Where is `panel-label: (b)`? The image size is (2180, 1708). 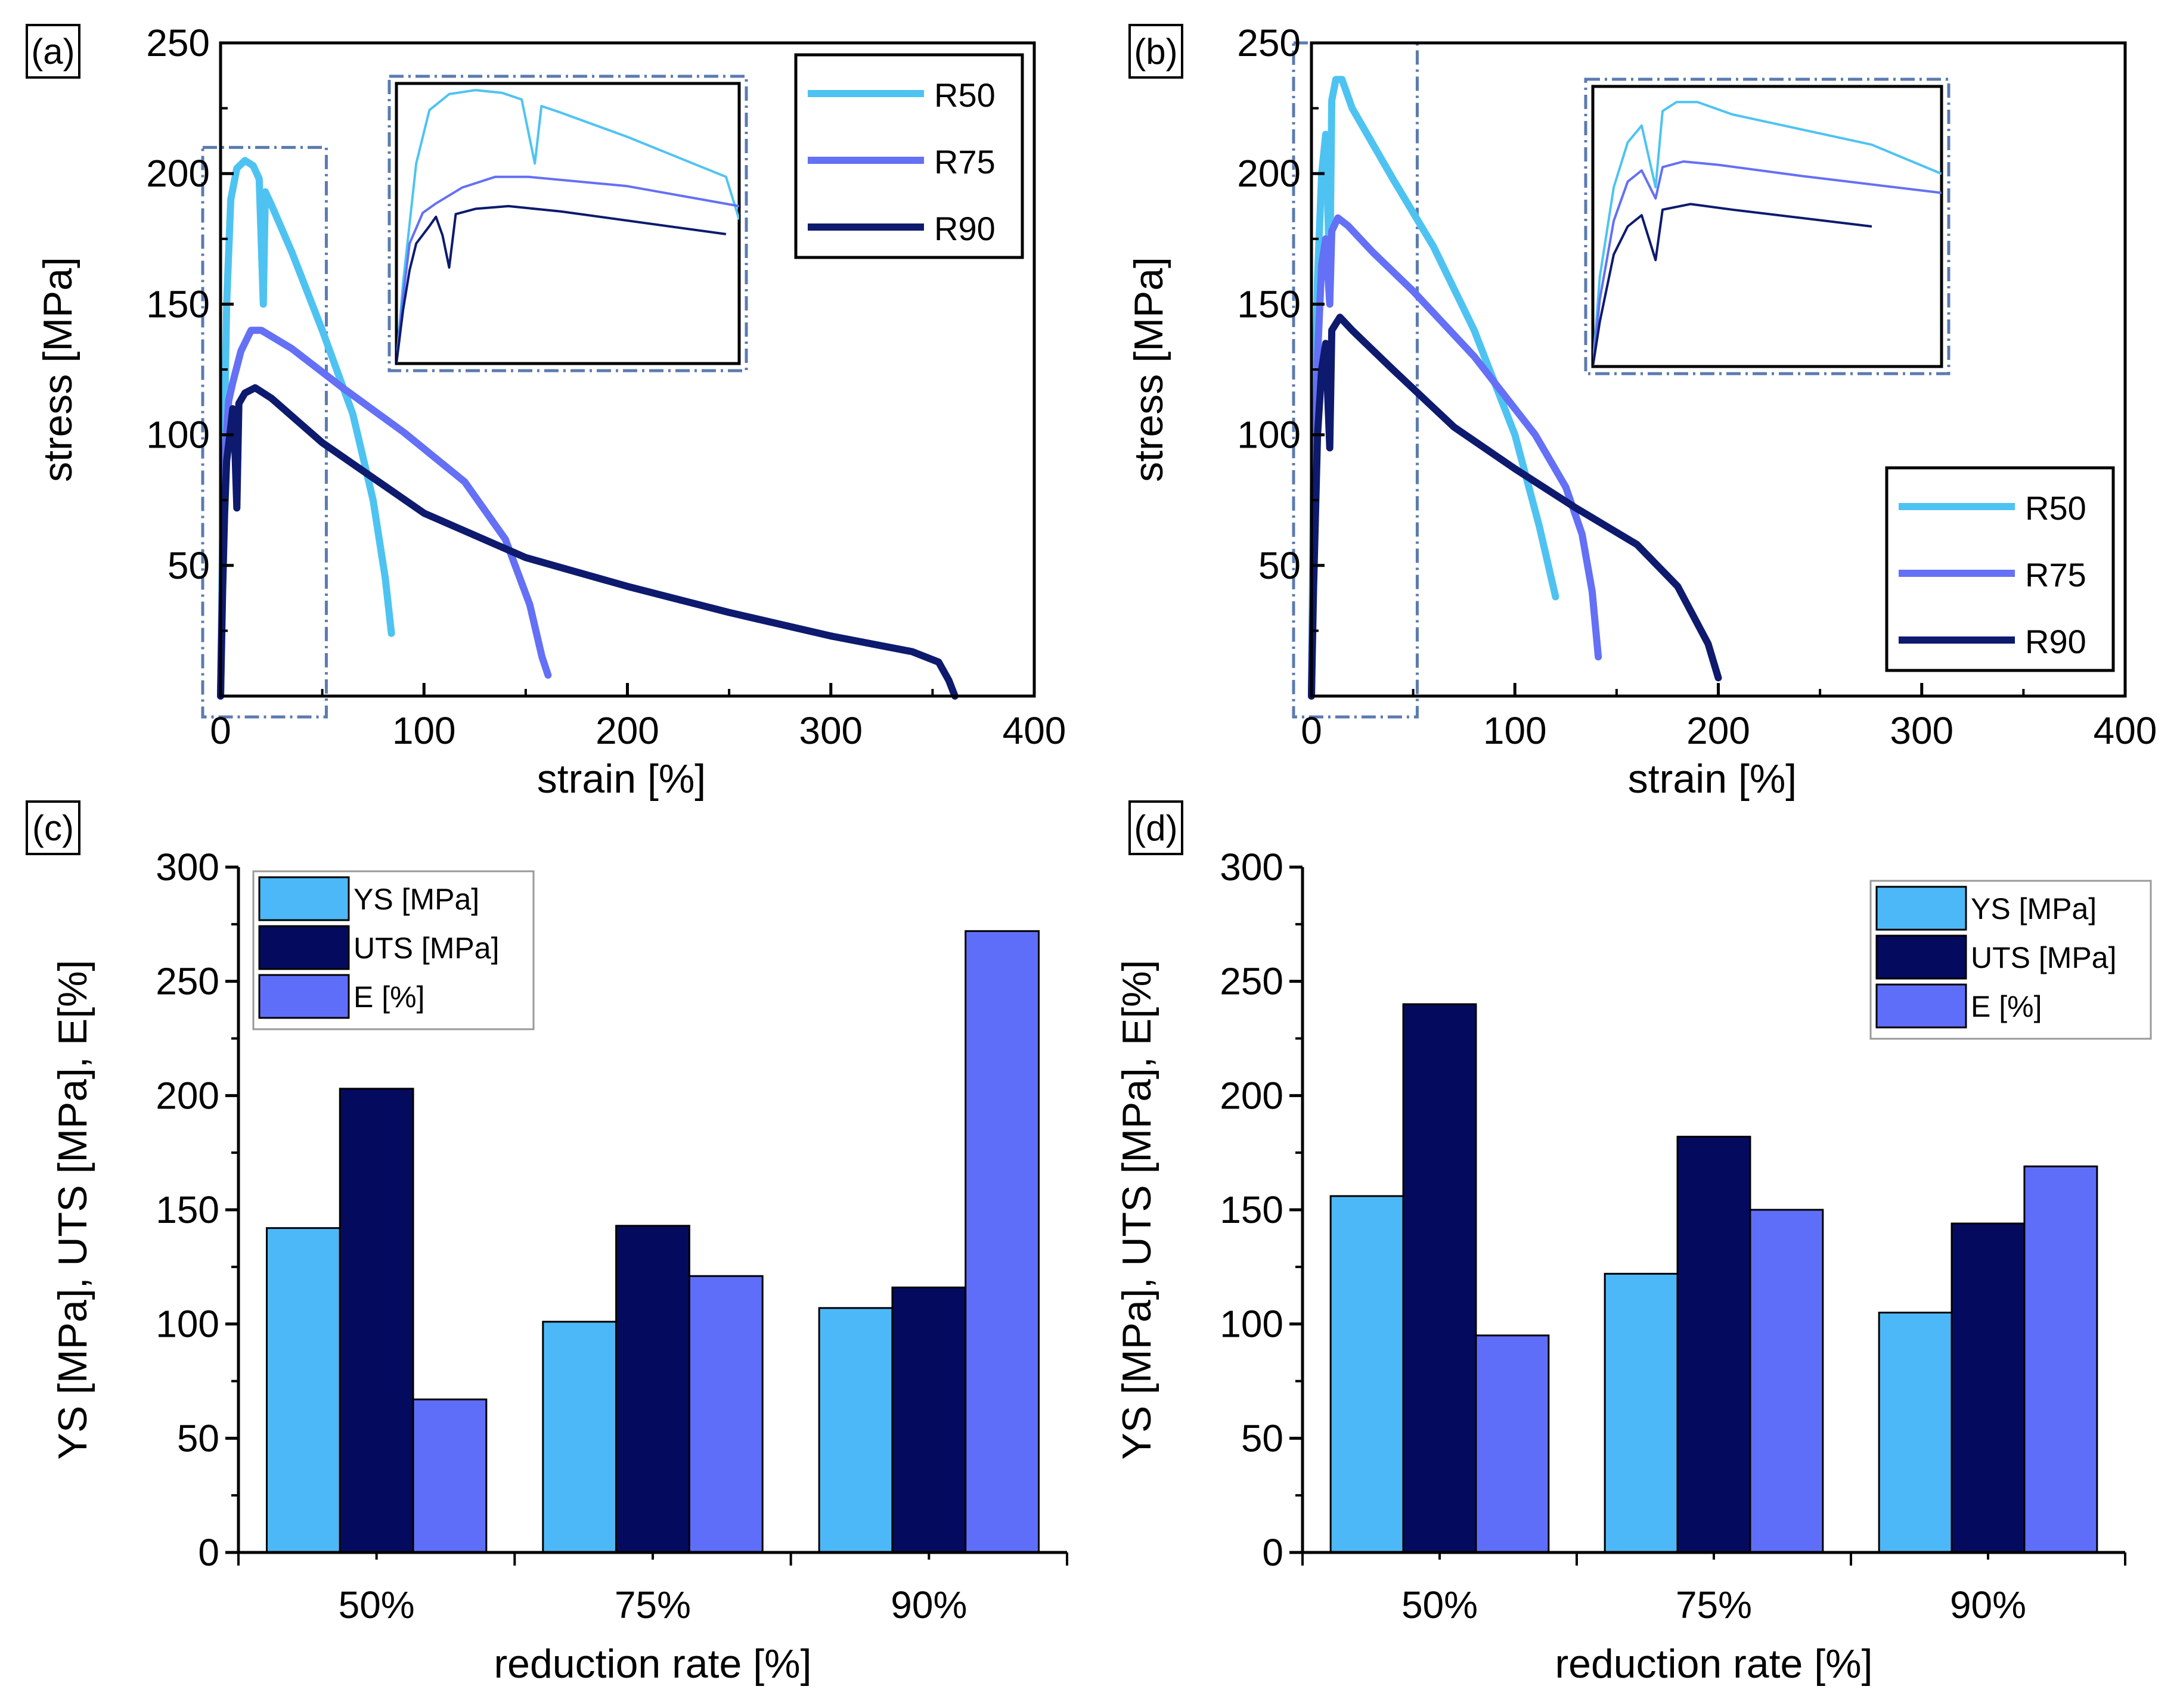
panel-label: (b) is located at coordinates (1155, 52).